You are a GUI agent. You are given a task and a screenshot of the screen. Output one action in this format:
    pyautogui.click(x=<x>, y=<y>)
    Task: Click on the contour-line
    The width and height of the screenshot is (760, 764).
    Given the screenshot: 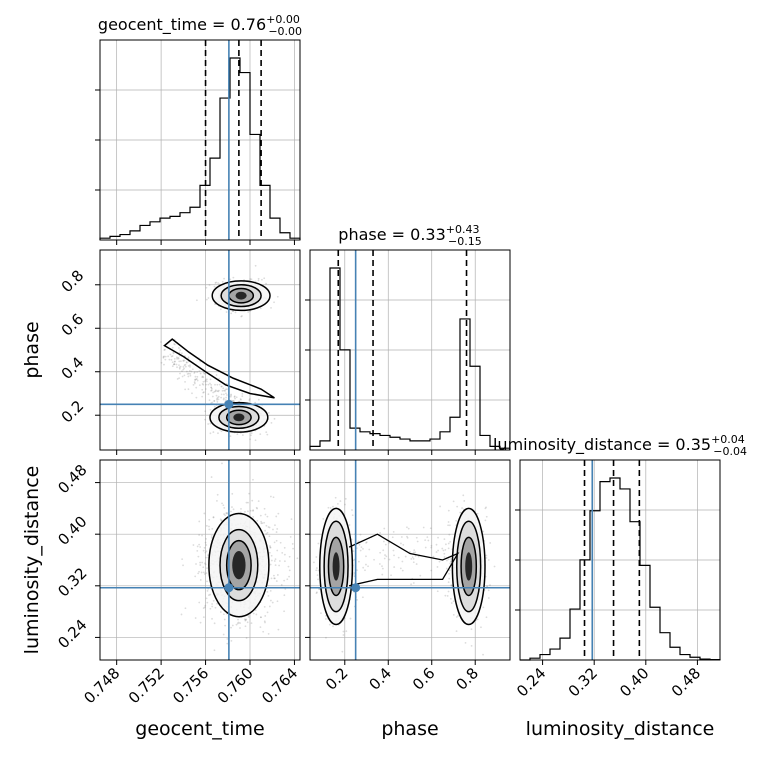 What is the action you would take?
    pyautogui.click(x=336, y=566)
    